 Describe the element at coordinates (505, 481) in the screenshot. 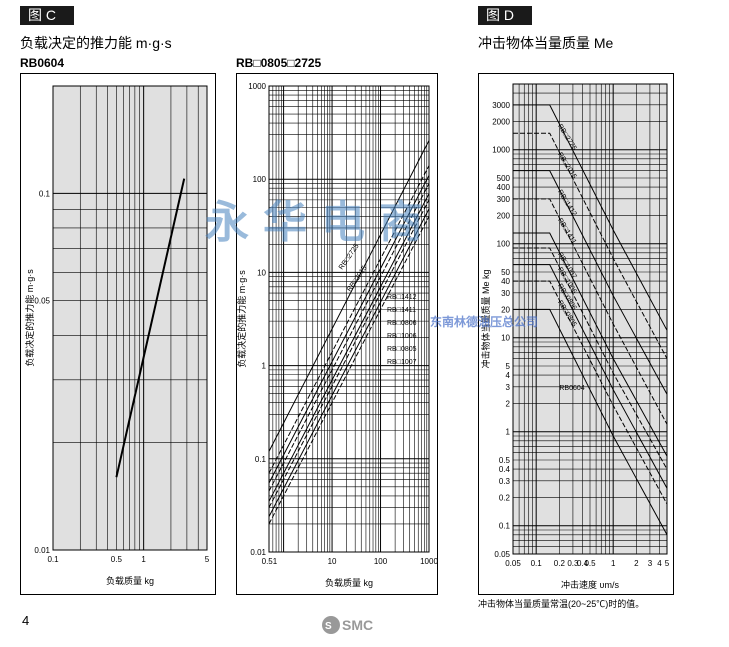

I see `y-tick-label: 0.3` at that location.